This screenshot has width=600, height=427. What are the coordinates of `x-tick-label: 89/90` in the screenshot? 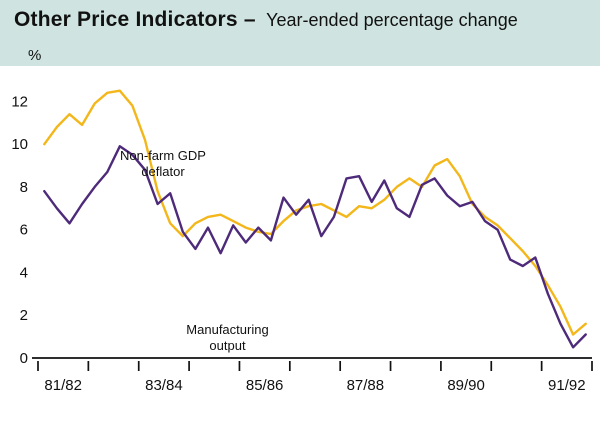 It's located at (466, 385).